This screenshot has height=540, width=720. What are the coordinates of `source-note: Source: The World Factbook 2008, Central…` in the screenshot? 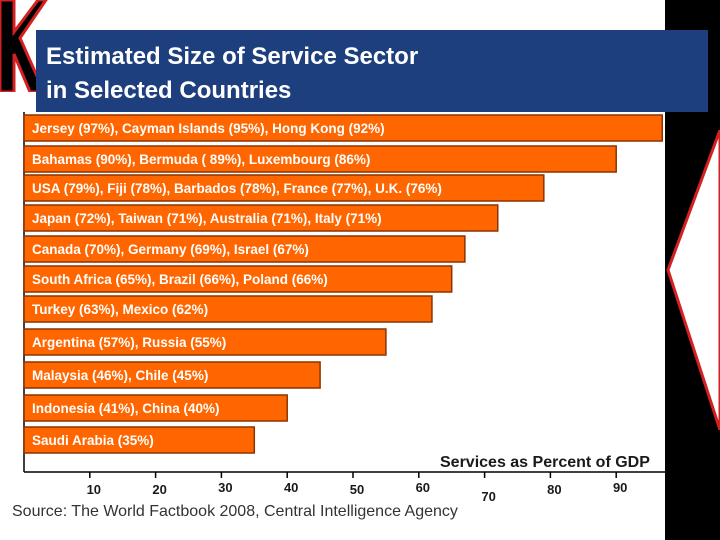 It's located at (235, 511).